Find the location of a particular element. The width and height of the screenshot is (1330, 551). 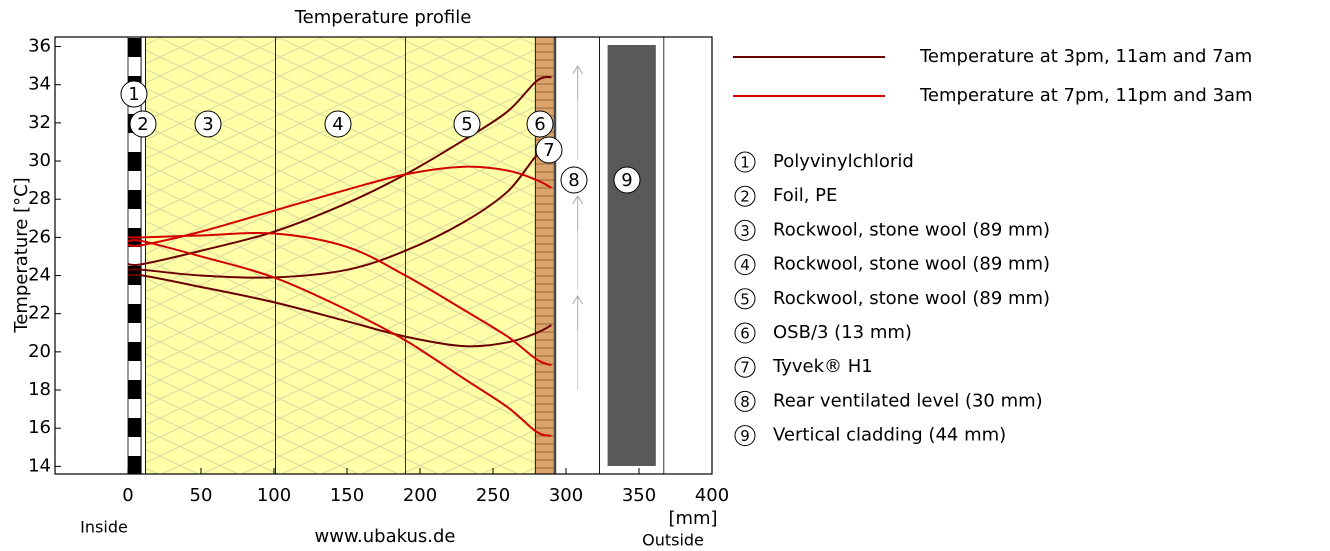

y-tick-label: 18 is located at coordinates (39, 389).